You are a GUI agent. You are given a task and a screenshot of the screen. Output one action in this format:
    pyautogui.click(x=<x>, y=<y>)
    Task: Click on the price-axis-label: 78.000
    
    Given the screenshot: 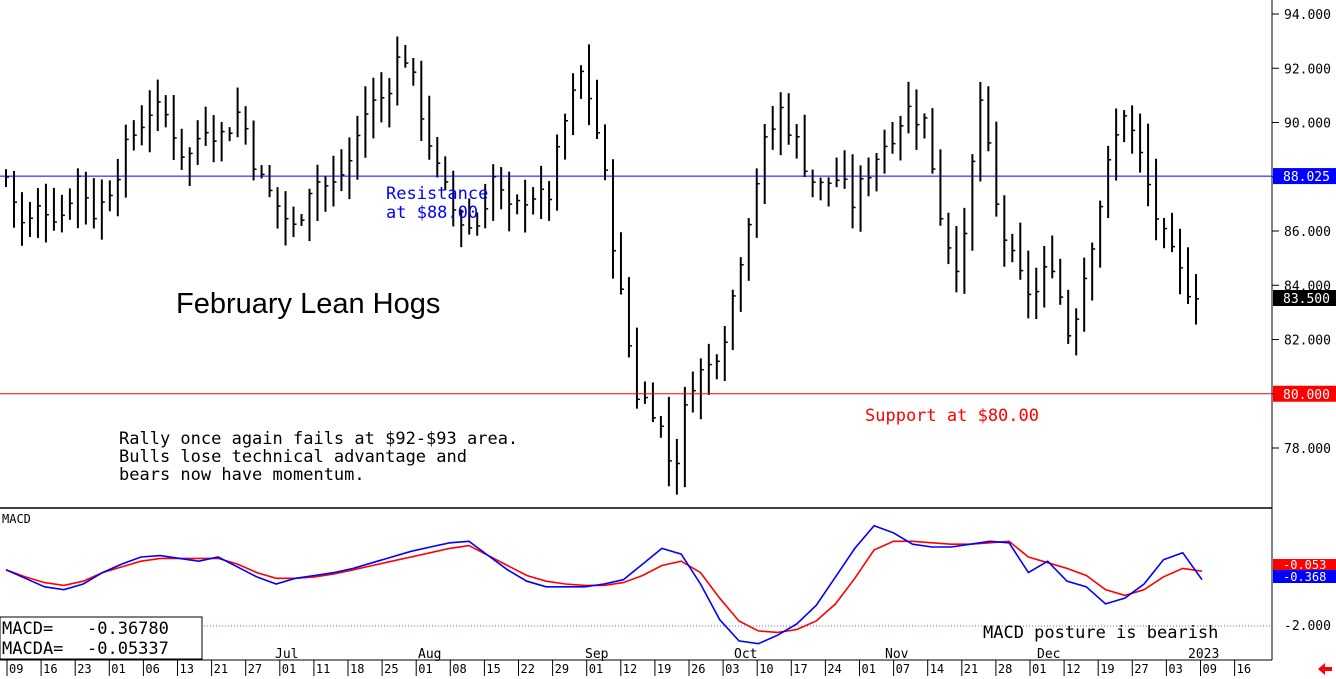 What is the action you would take?
    pyautogui.click(x=1307, y=449)
    